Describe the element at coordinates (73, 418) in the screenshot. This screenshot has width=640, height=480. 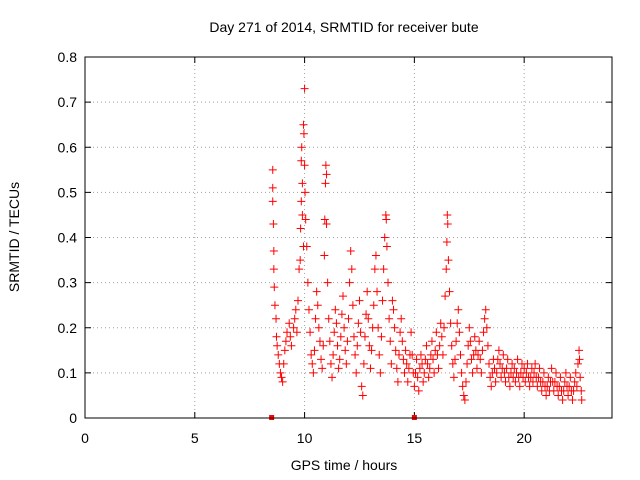
I see `y-tick-label: 0` at that location.